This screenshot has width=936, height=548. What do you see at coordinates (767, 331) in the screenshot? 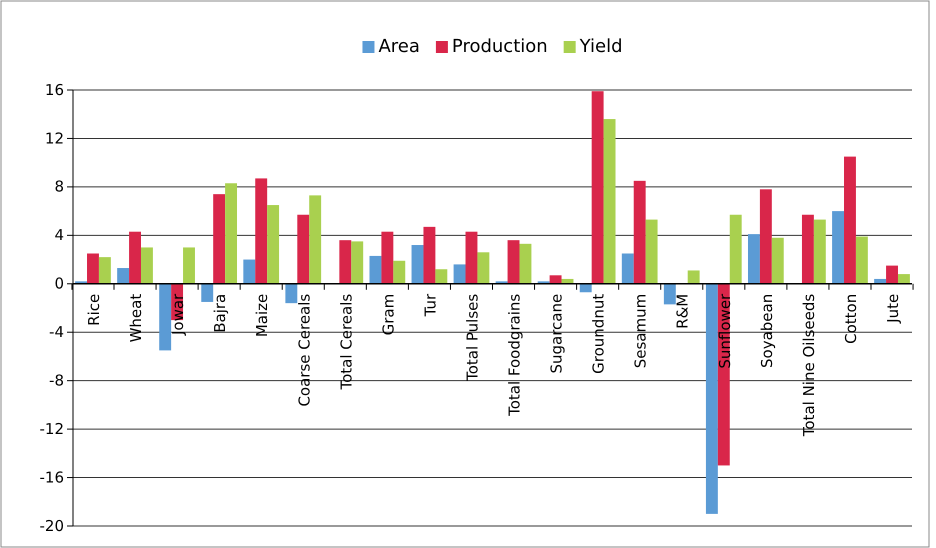
I see `x-tick-label: Soyabean` at bounding box center [767, 331].